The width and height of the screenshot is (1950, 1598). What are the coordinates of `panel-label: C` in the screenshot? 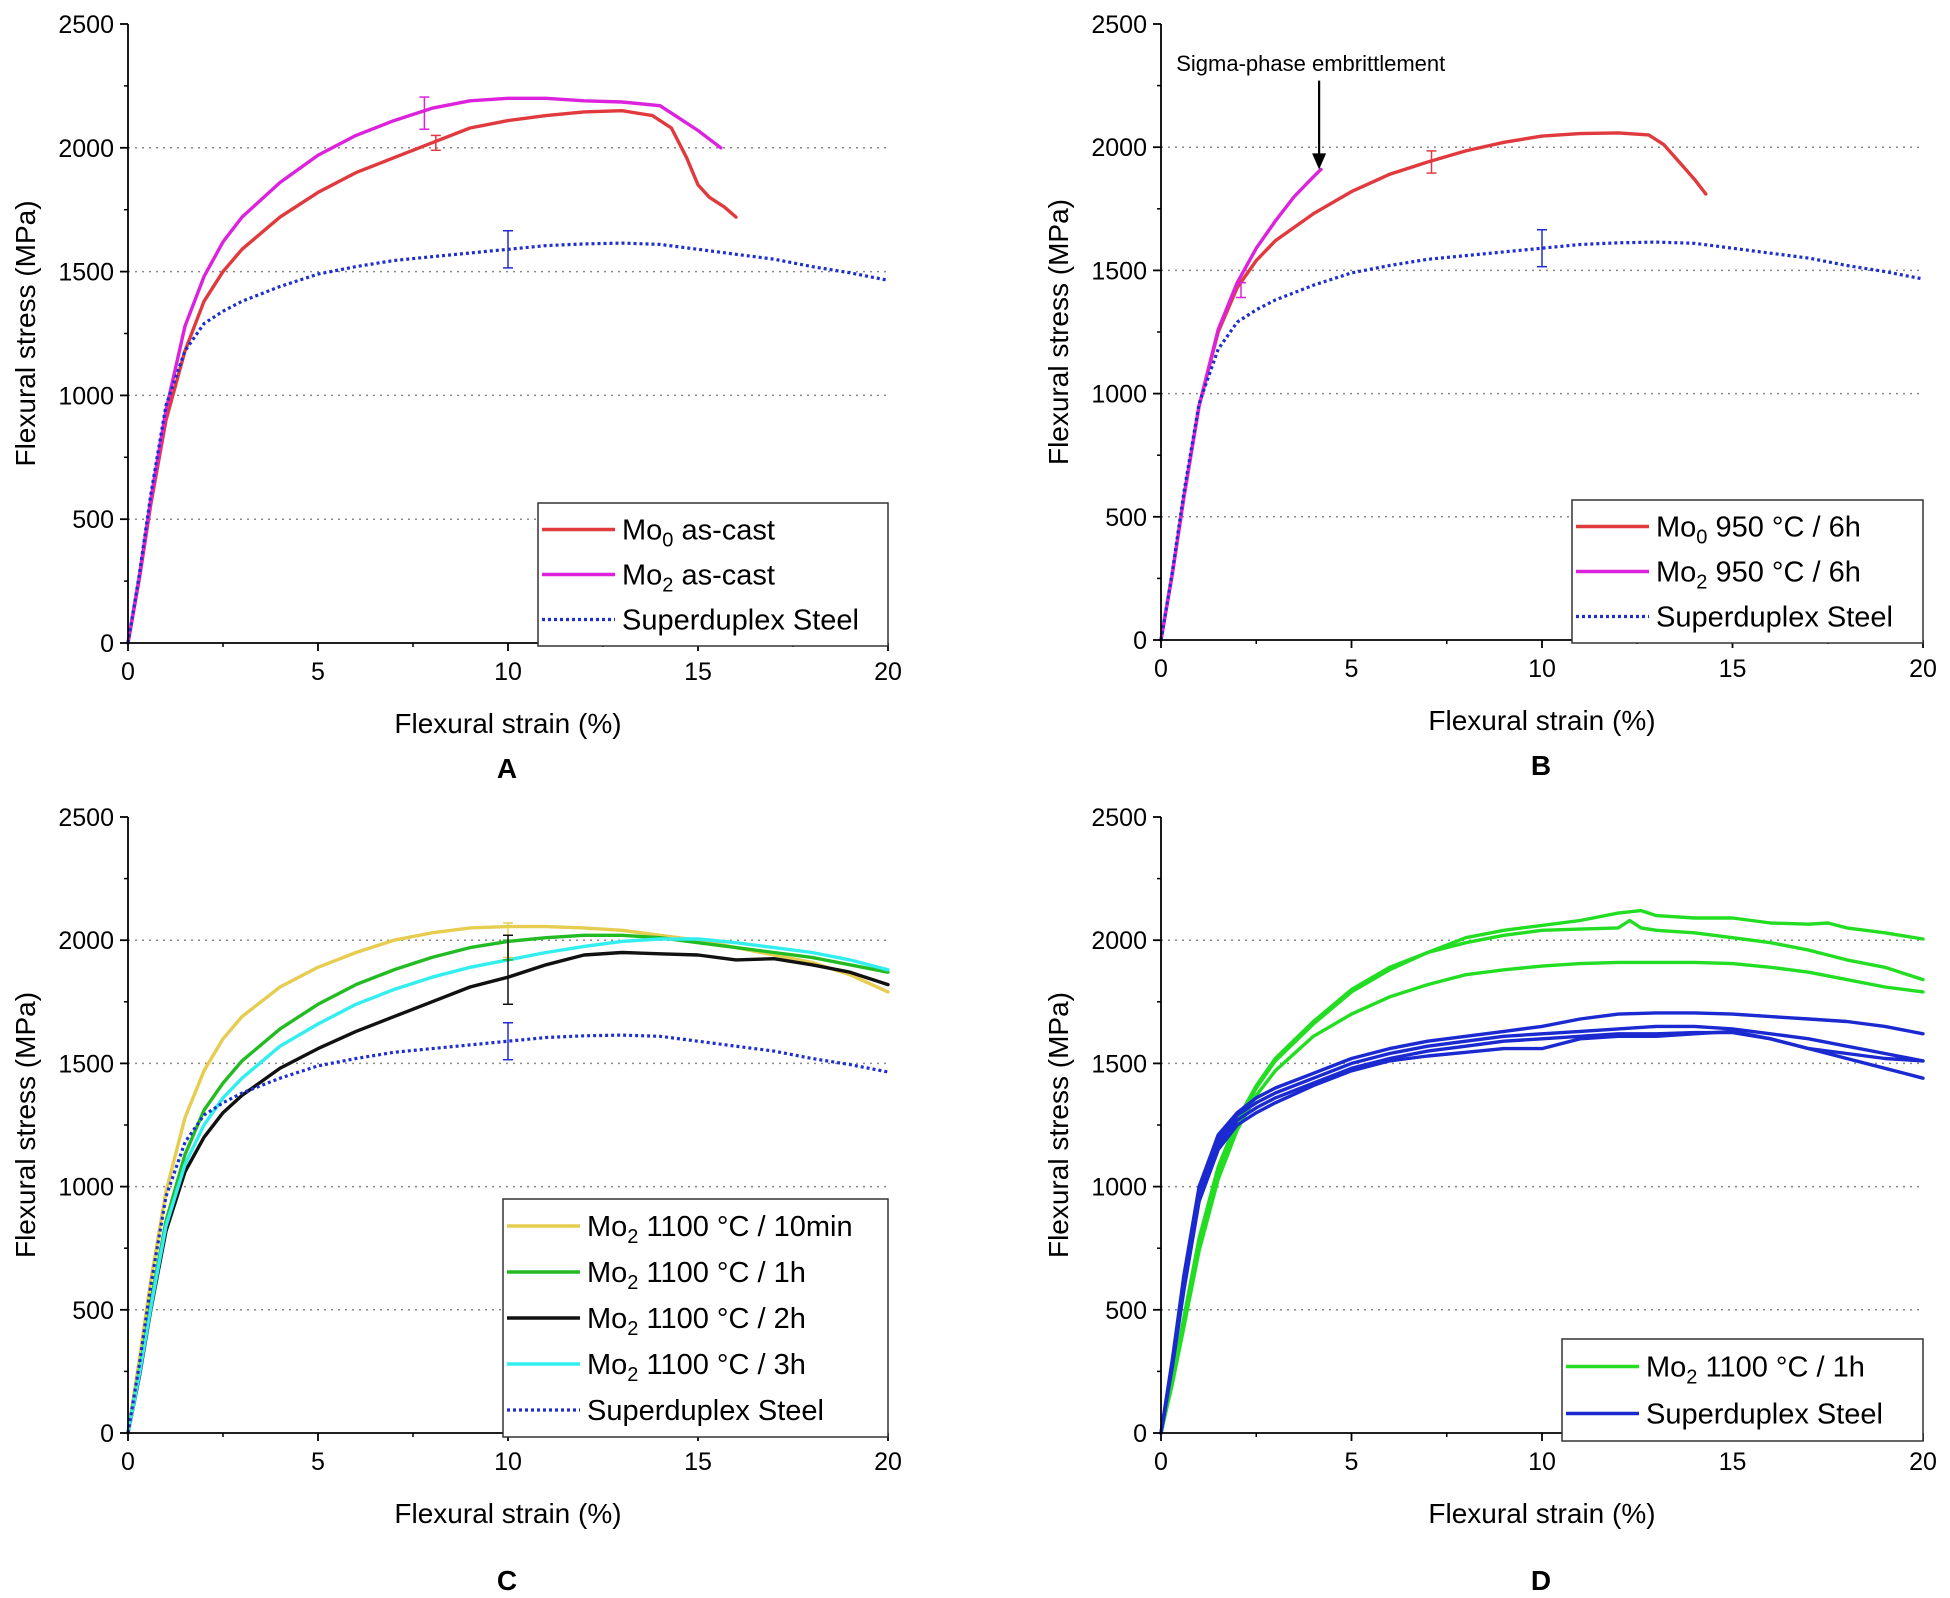 It's located at (507, 1580).